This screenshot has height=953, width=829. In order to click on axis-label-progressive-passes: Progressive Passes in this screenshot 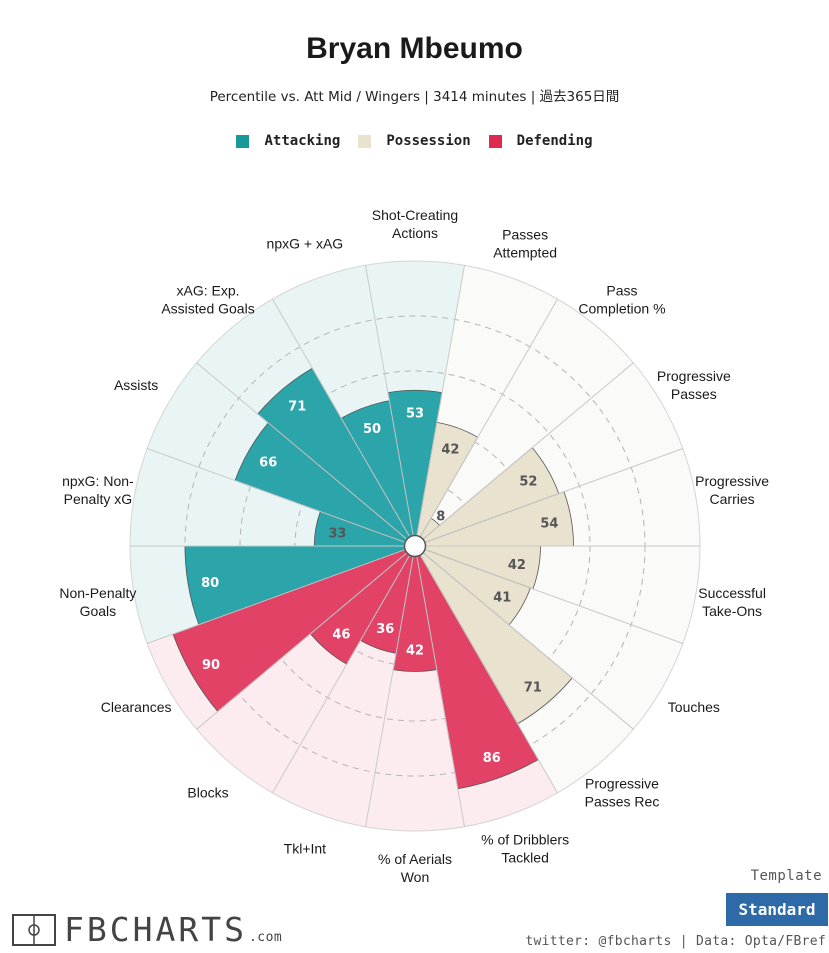, I will do `click(694, 385)`.